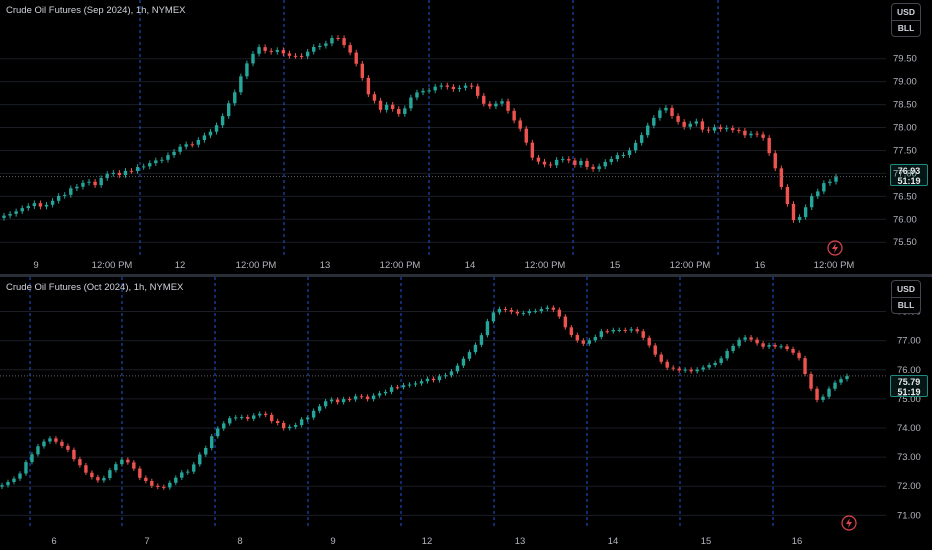 The width and height of the screenshot is (932, 550). What do you see at coordinates (466, 275) in the screenshot?
I see `pane-divider` at bounding box center [466, 275].